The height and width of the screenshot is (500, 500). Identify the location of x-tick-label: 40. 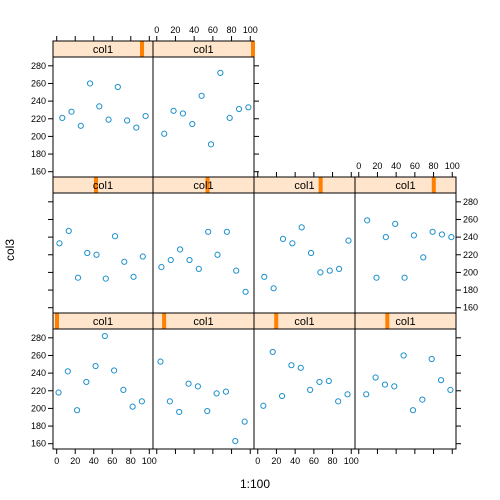
(295, 461).